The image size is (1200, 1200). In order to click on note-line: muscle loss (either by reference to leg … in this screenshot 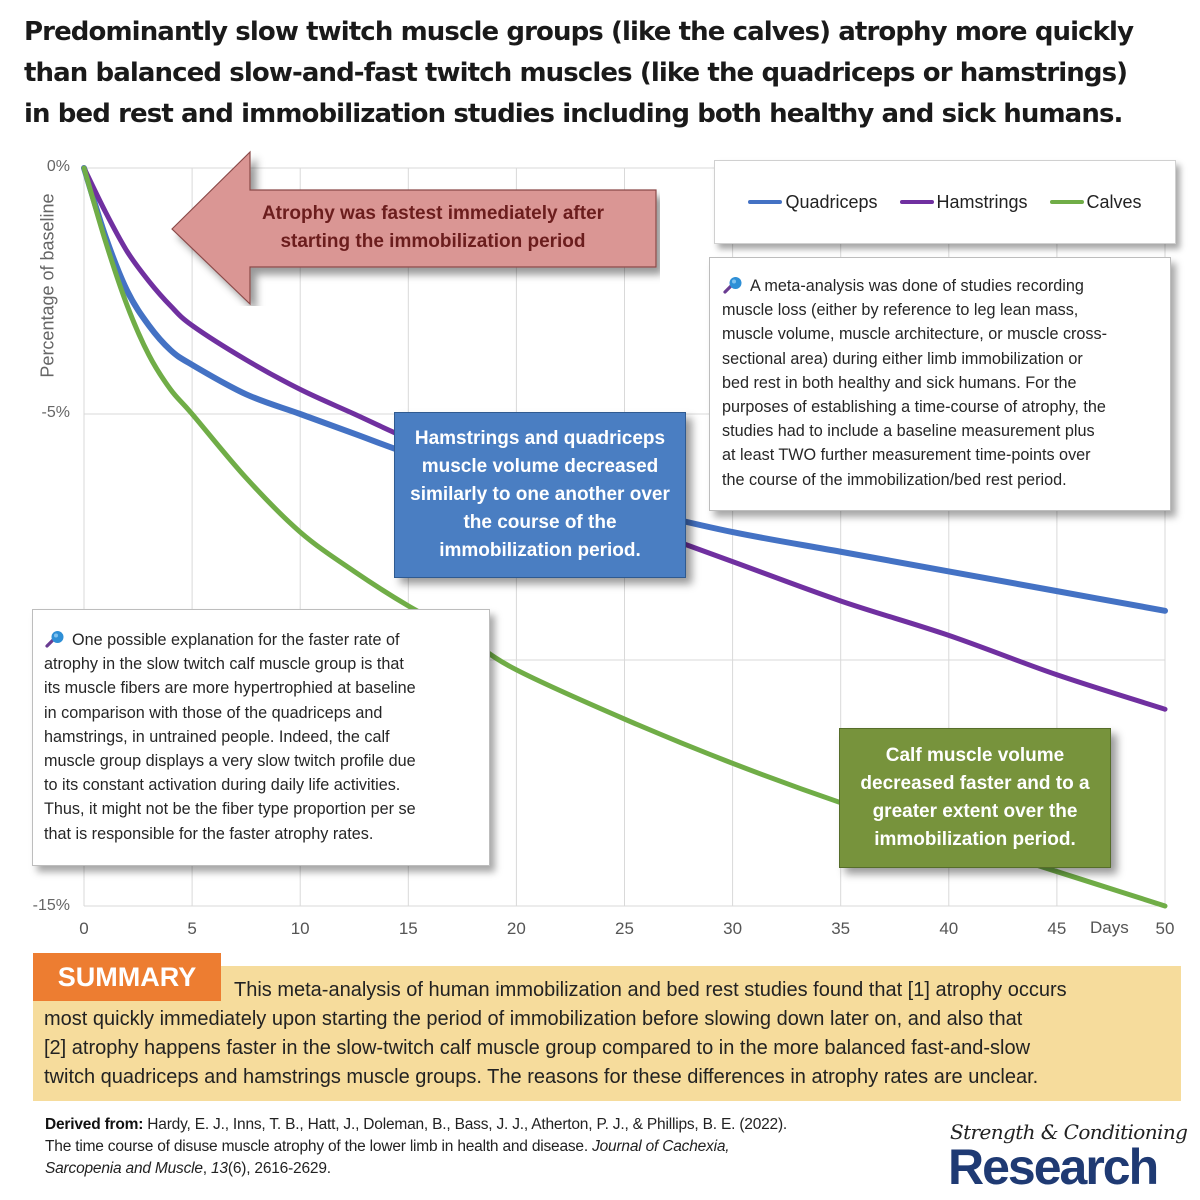, I will do `click(900, 310)`.